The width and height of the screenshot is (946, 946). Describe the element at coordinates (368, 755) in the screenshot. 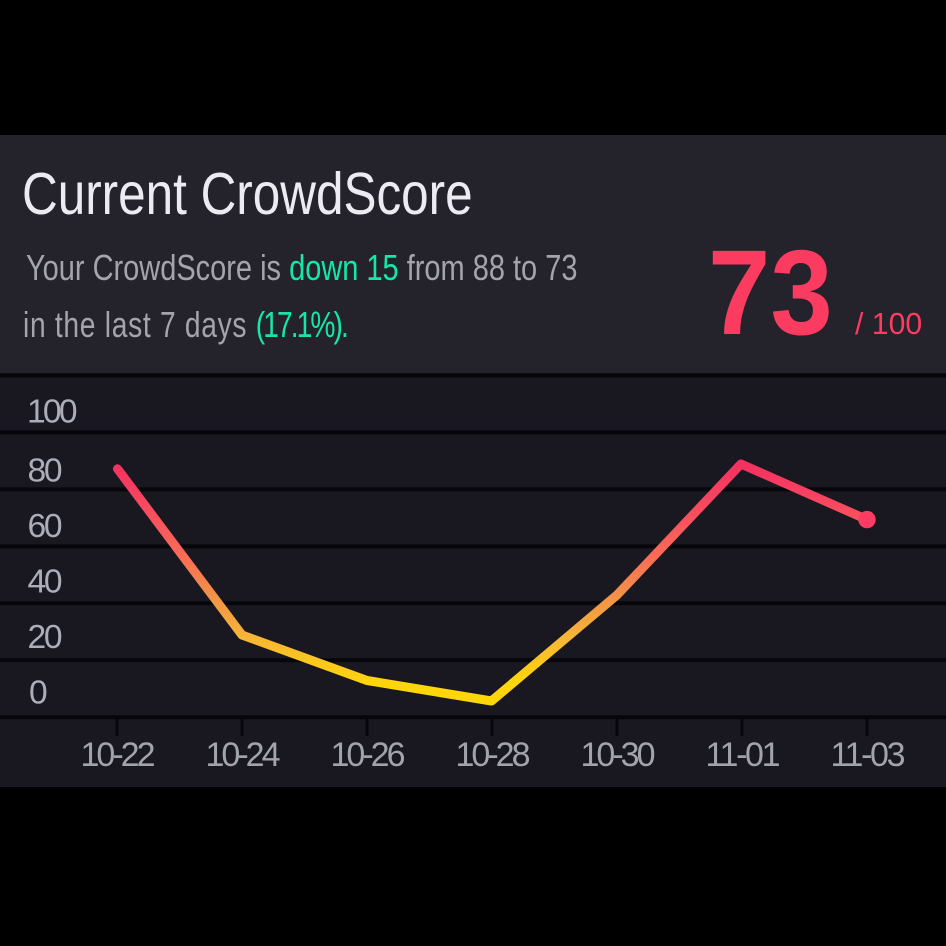

I see `svg-text: 10-26` at that location.